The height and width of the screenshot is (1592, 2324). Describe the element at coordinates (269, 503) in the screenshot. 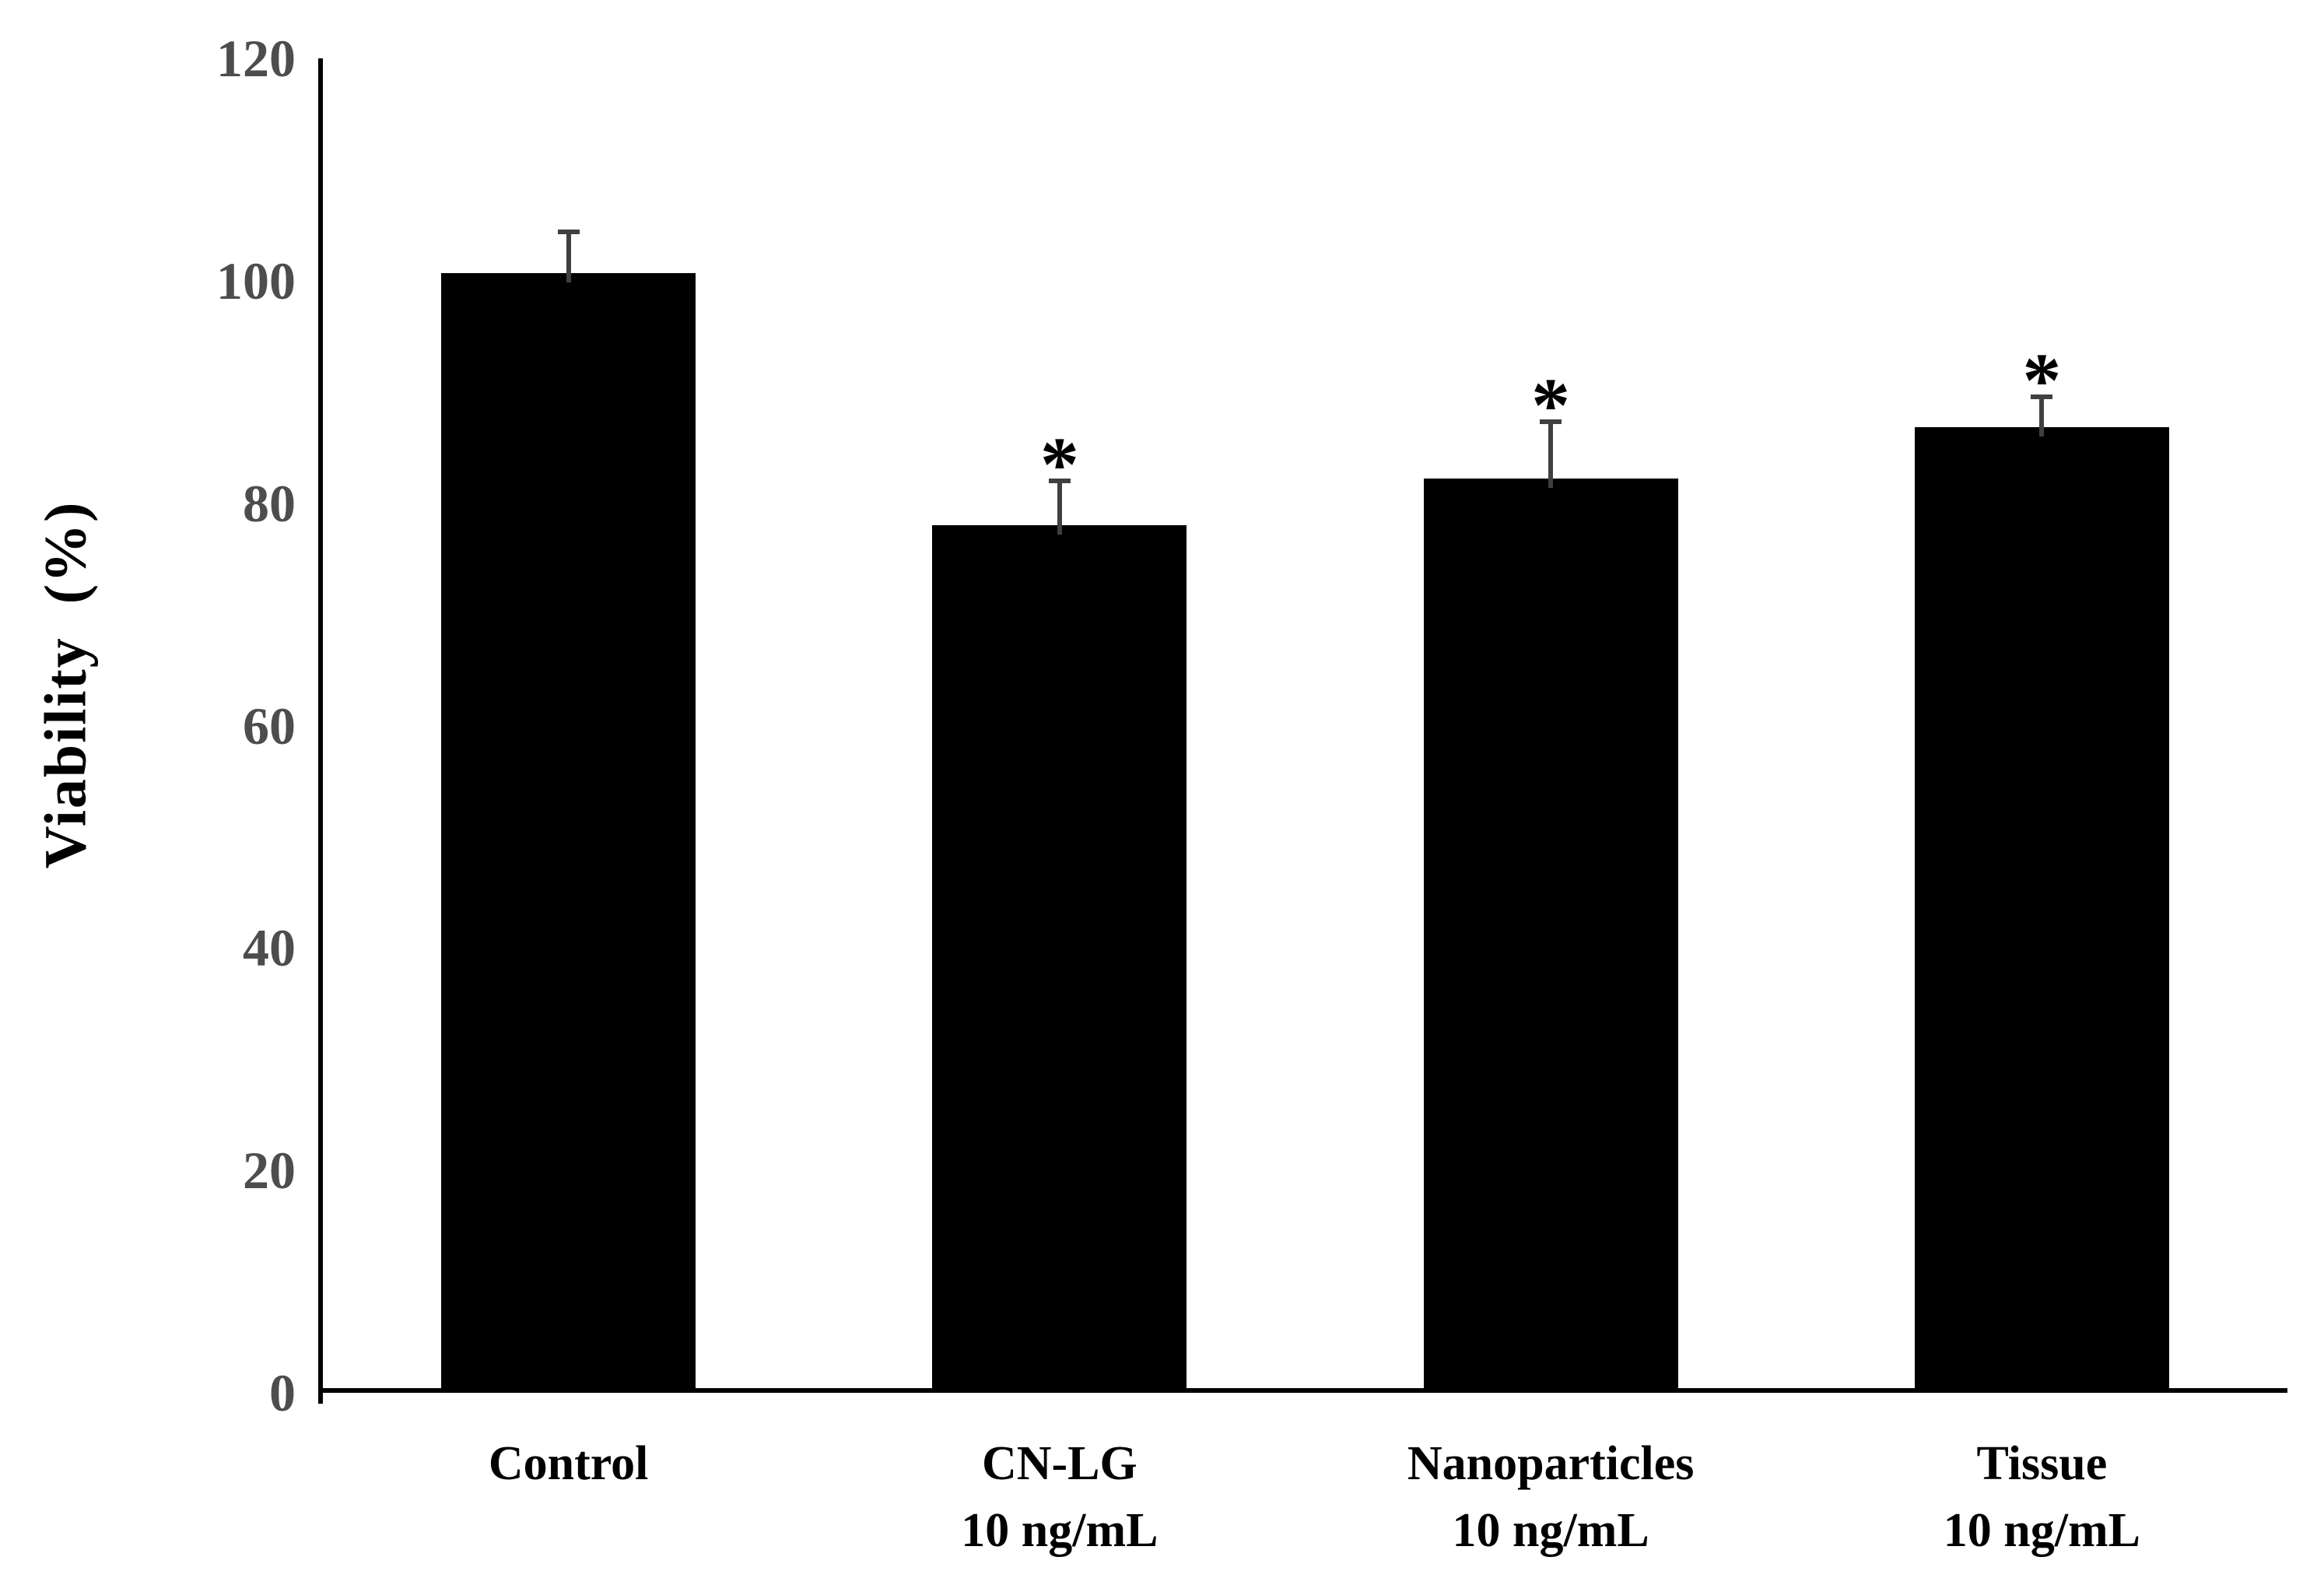

I see `y-tick-label: 80` at that location.